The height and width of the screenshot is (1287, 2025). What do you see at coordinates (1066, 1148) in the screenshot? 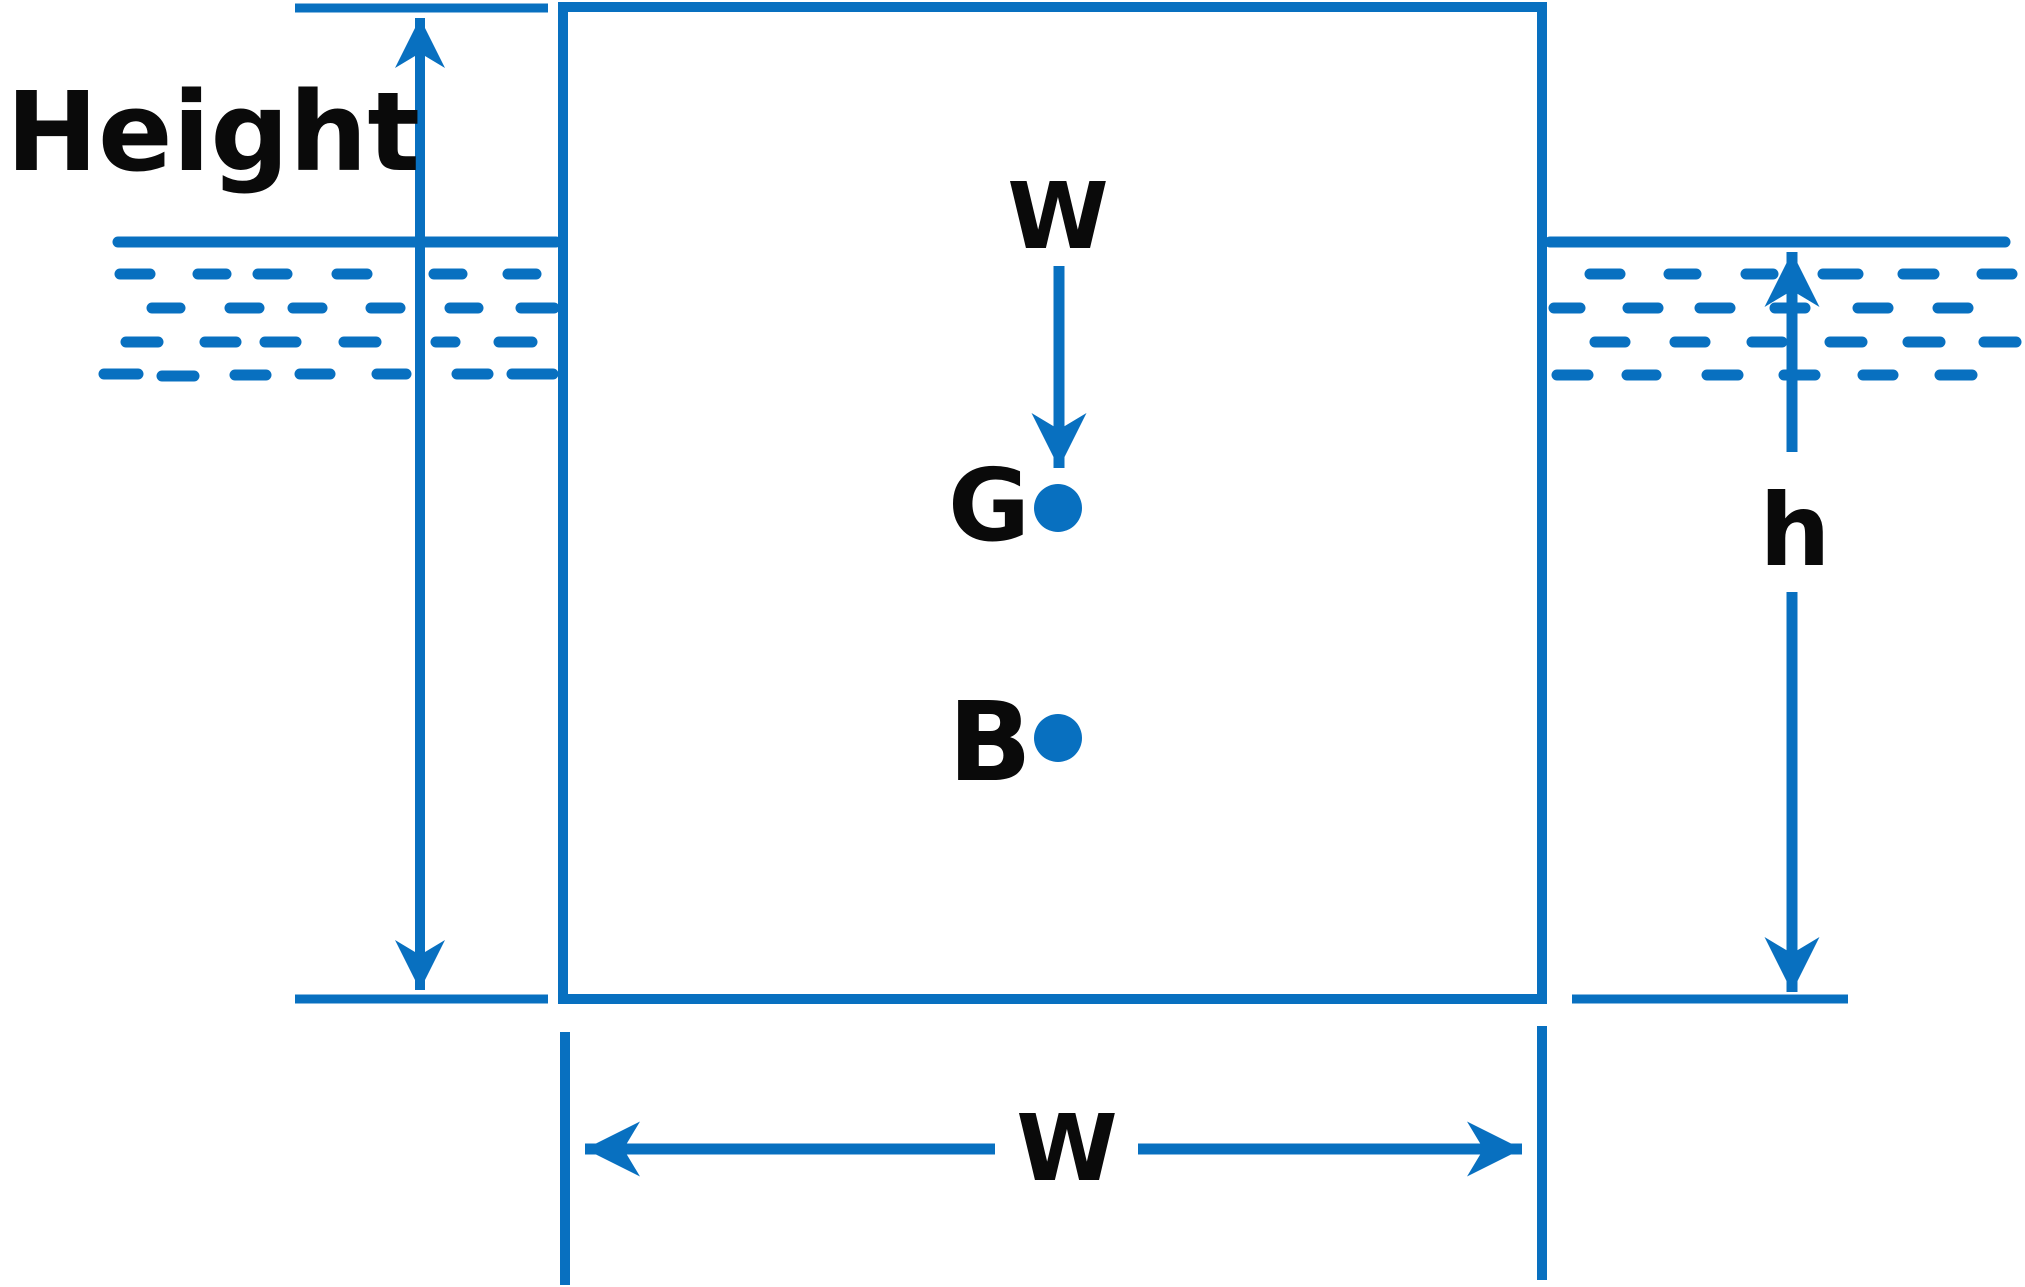
I see `width-label: W` at bounding box center [1066, 1148].